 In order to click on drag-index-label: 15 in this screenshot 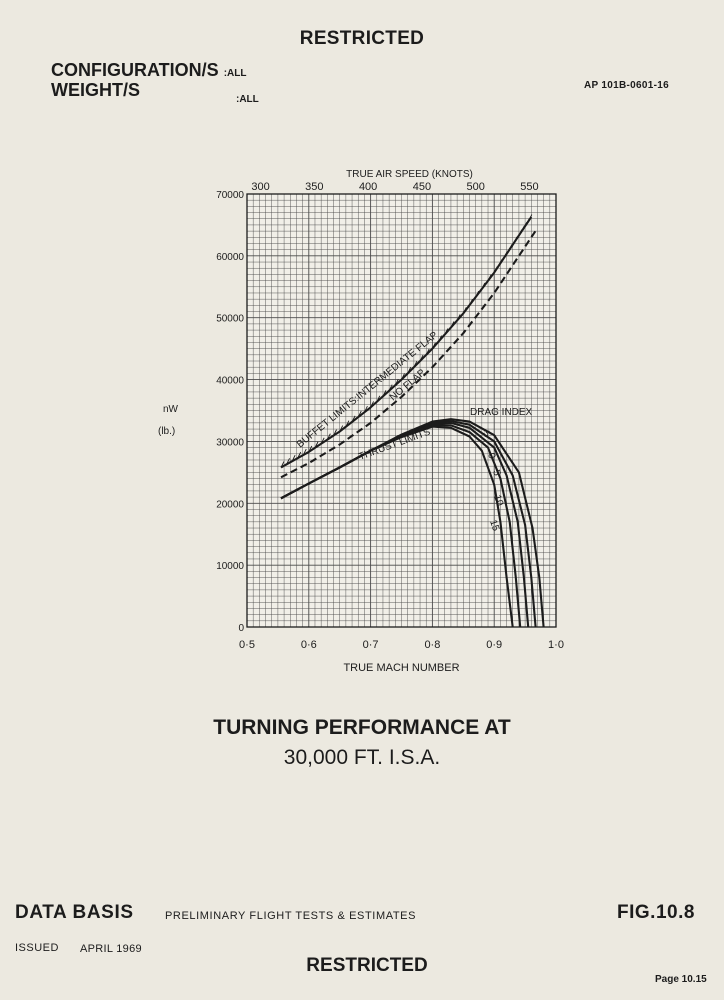, I will do `click(494, 526)`.